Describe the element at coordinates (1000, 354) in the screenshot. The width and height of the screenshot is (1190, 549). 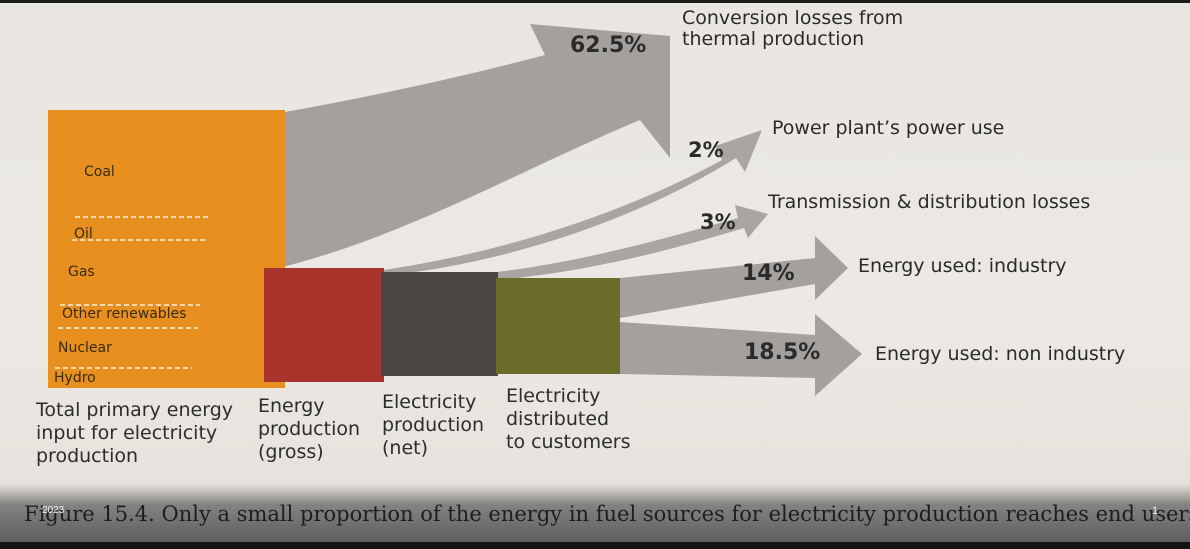
I see `output-label-non-industry: Energy used: non industry` at that location.